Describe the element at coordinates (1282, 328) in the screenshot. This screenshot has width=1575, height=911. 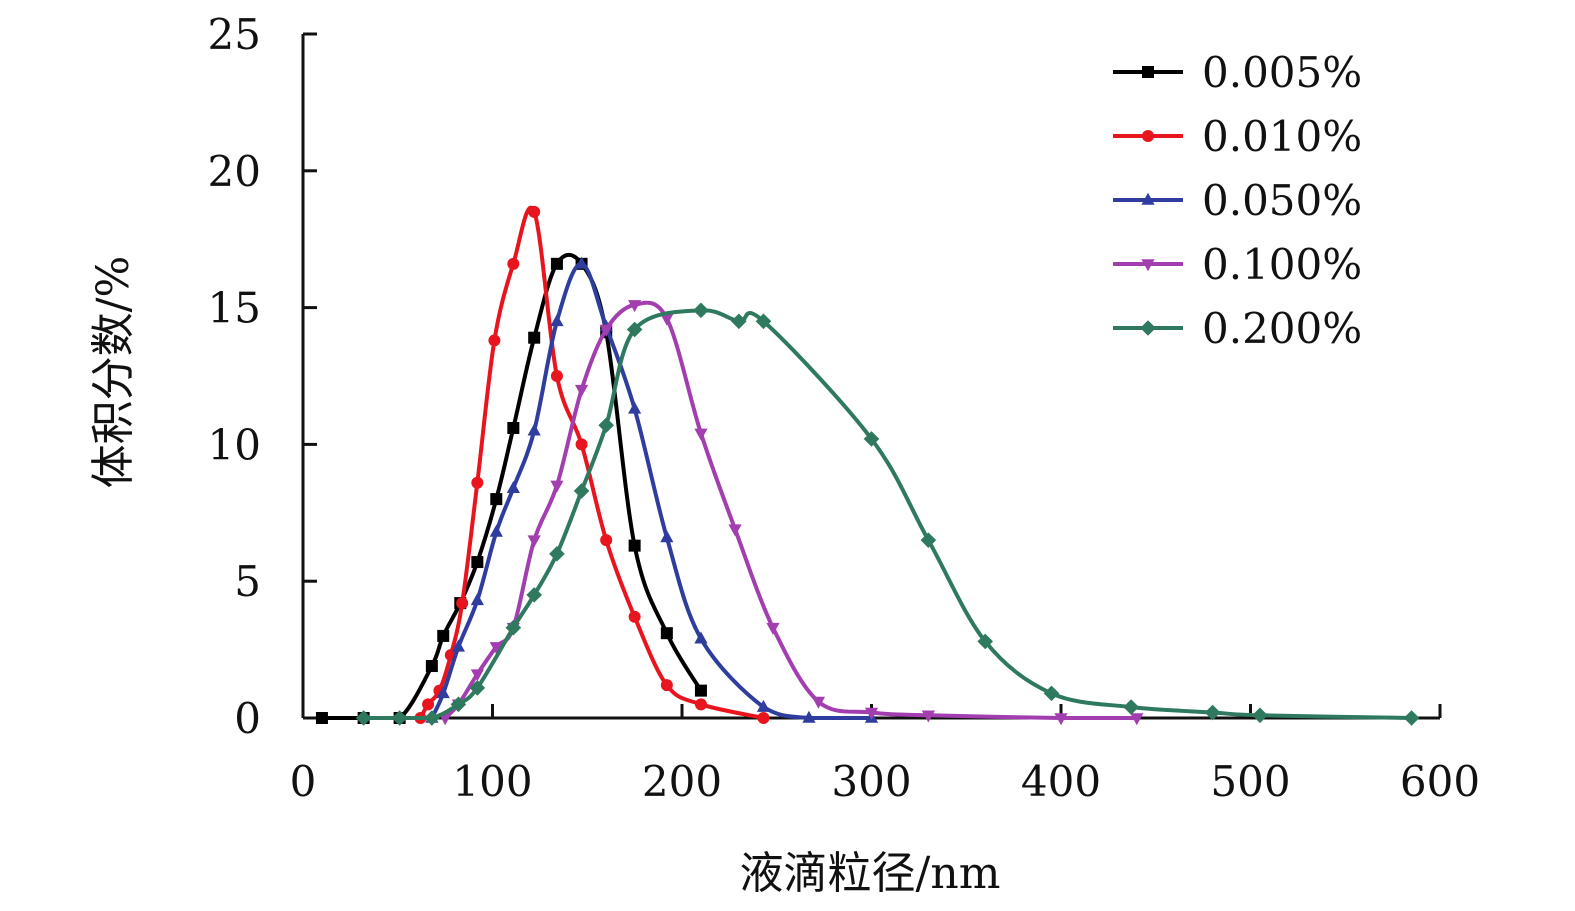
I see `legend-label: 0.200%` at that location.